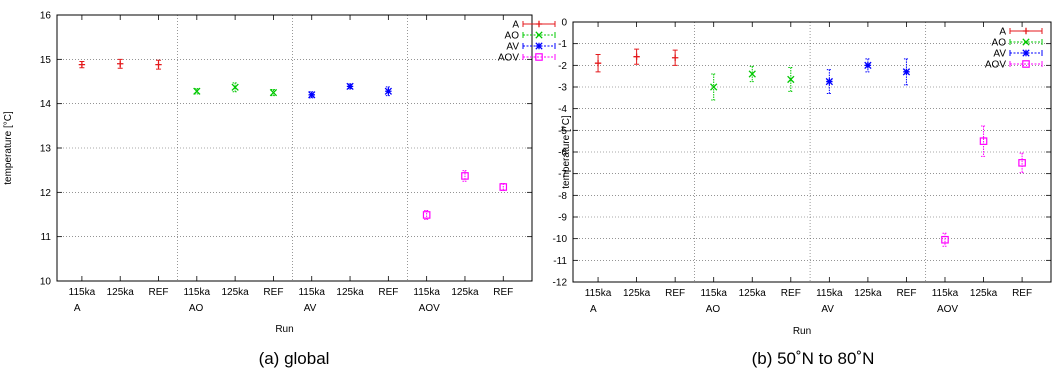  Describe the element at coordinates (827, 309) in the screenshot. I see `group-label: AV` at that location.